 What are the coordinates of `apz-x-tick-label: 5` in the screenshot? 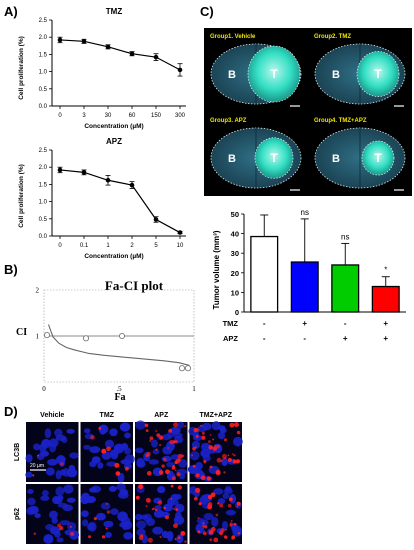 It's located at (156, 246).